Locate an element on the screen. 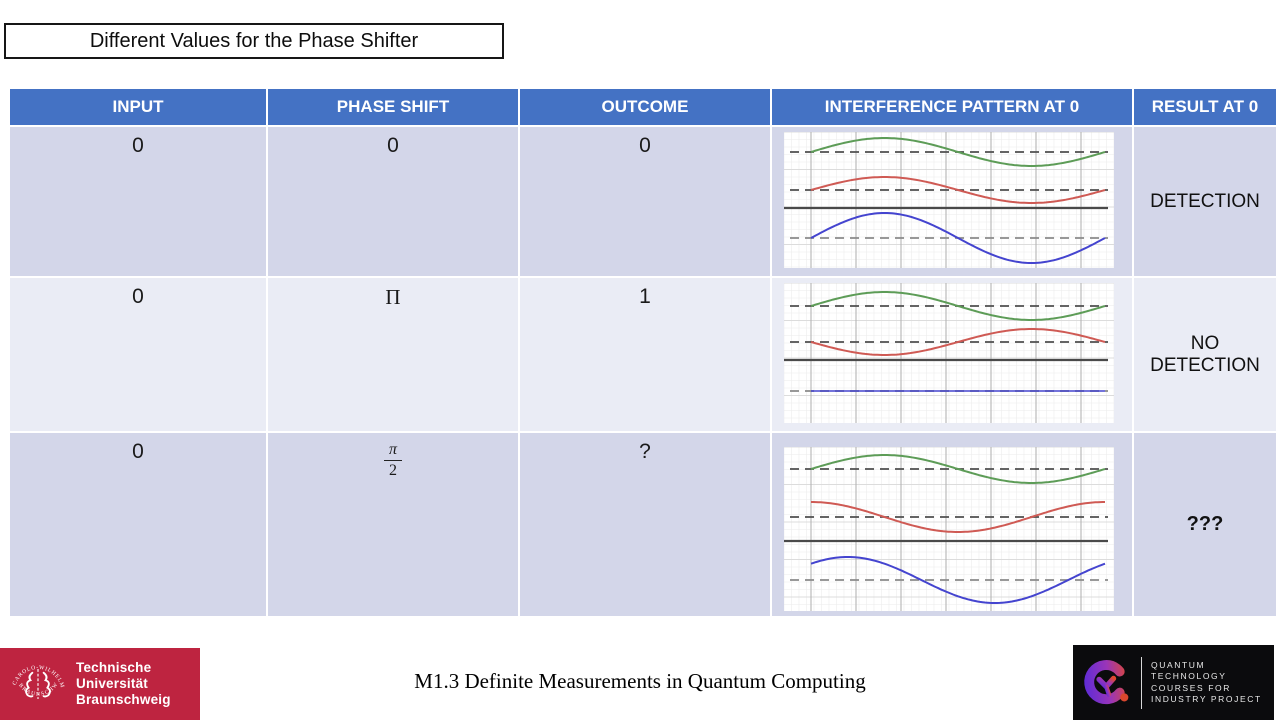 The width and height of the screenshot is (1280, 720). column-header-interference-pattern: INTERFERENCE PATTERN AT 0 is located at coordinates (952, 107).